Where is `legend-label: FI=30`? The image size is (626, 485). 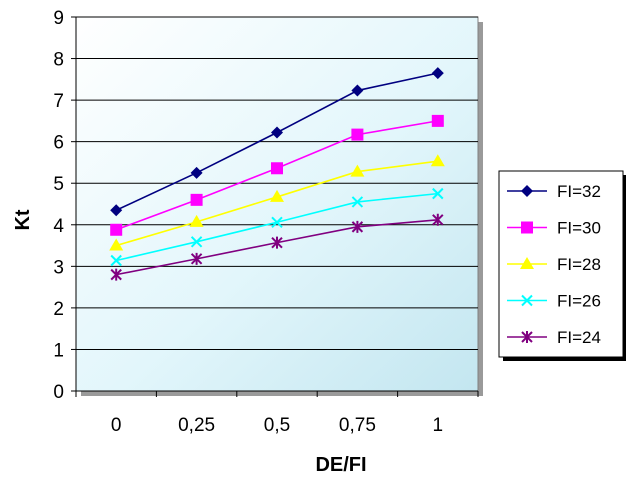
legend-label: FI=30 is located at coordinates (579, 228).